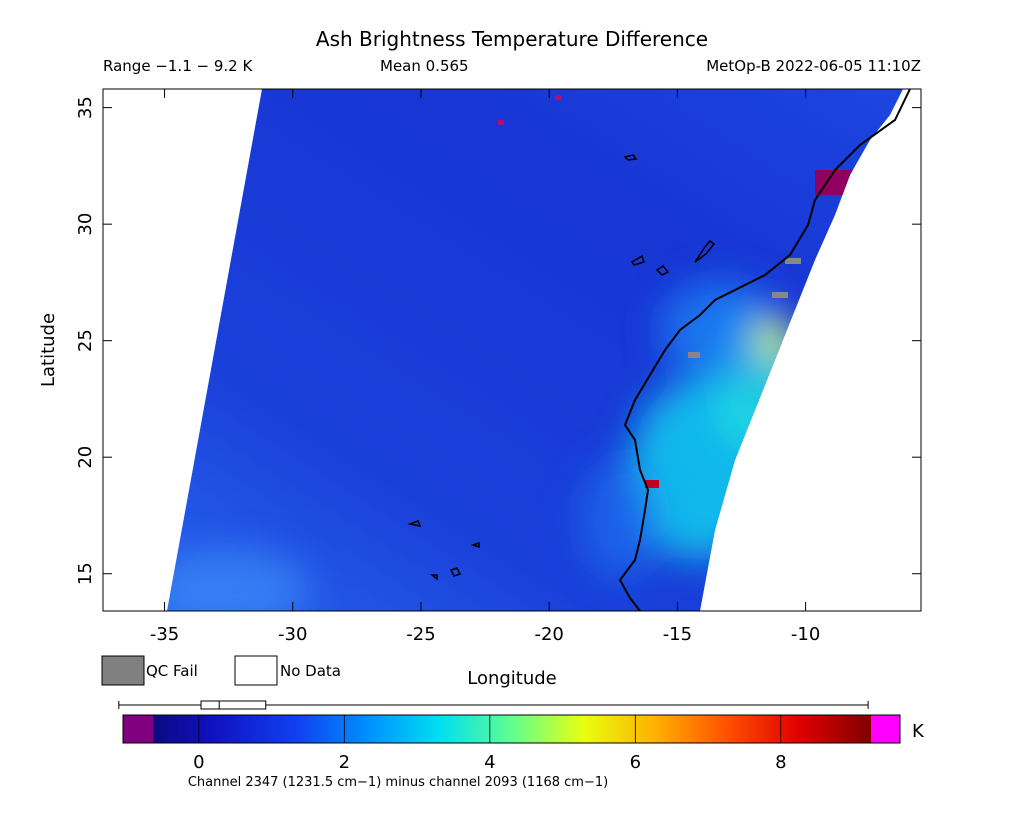  I want to click on y-tick-label: 15, so click(85, 573).